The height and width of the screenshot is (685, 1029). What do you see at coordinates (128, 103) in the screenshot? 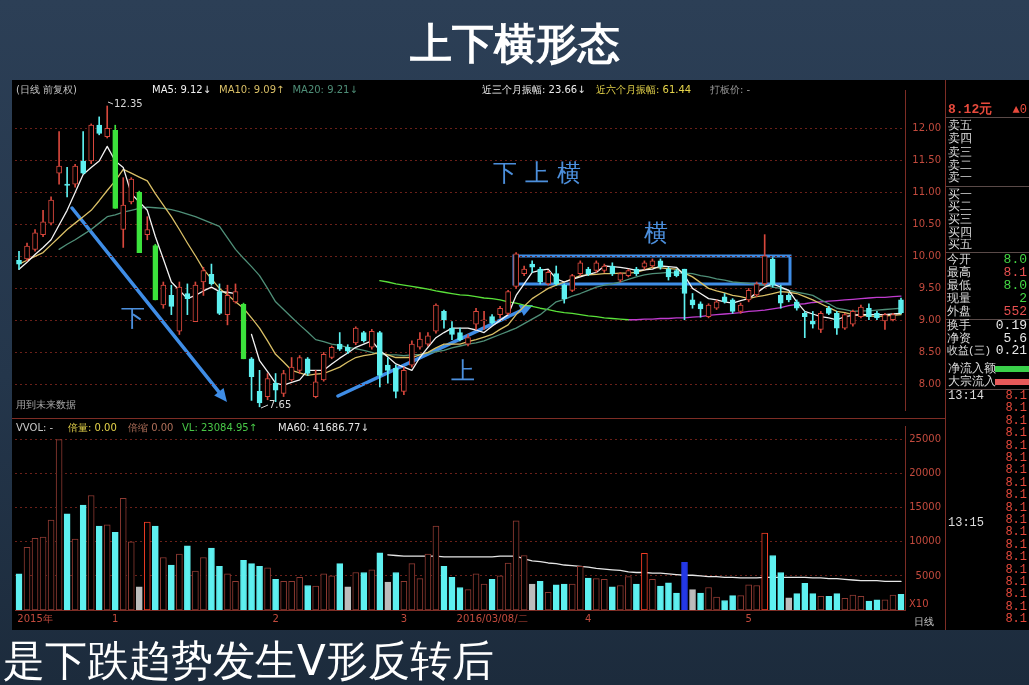
I see `annotation: 12.35` at bounding box center [128, 103].